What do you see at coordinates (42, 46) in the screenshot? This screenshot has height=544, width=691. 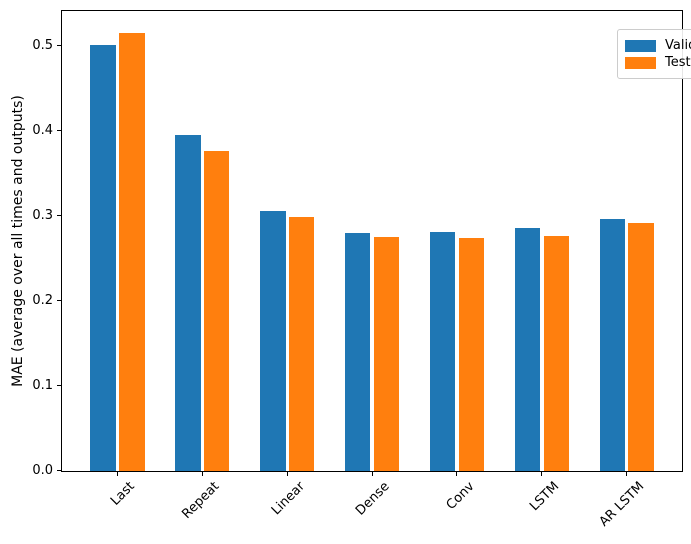 I see `y-tick-label: 0.5` at bounding box center [42, 46].